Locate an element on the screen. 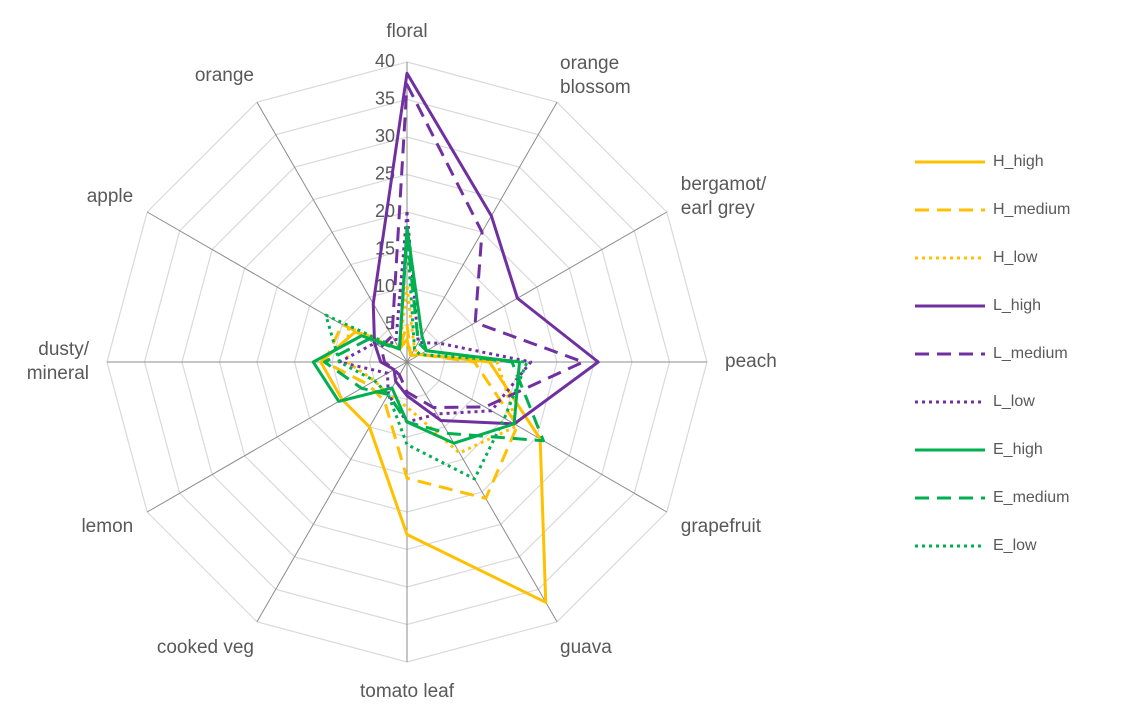 This screenshot has width=1127, height=706. category-label-line: tomato leaf is located at coordinates (407, 691).